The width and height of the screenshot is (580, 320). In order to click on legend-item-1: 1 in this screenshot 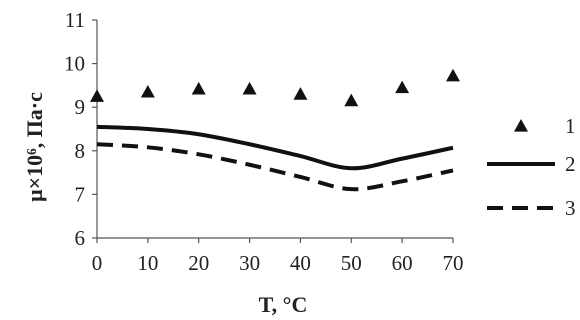, I will do `click(545, 126)`.